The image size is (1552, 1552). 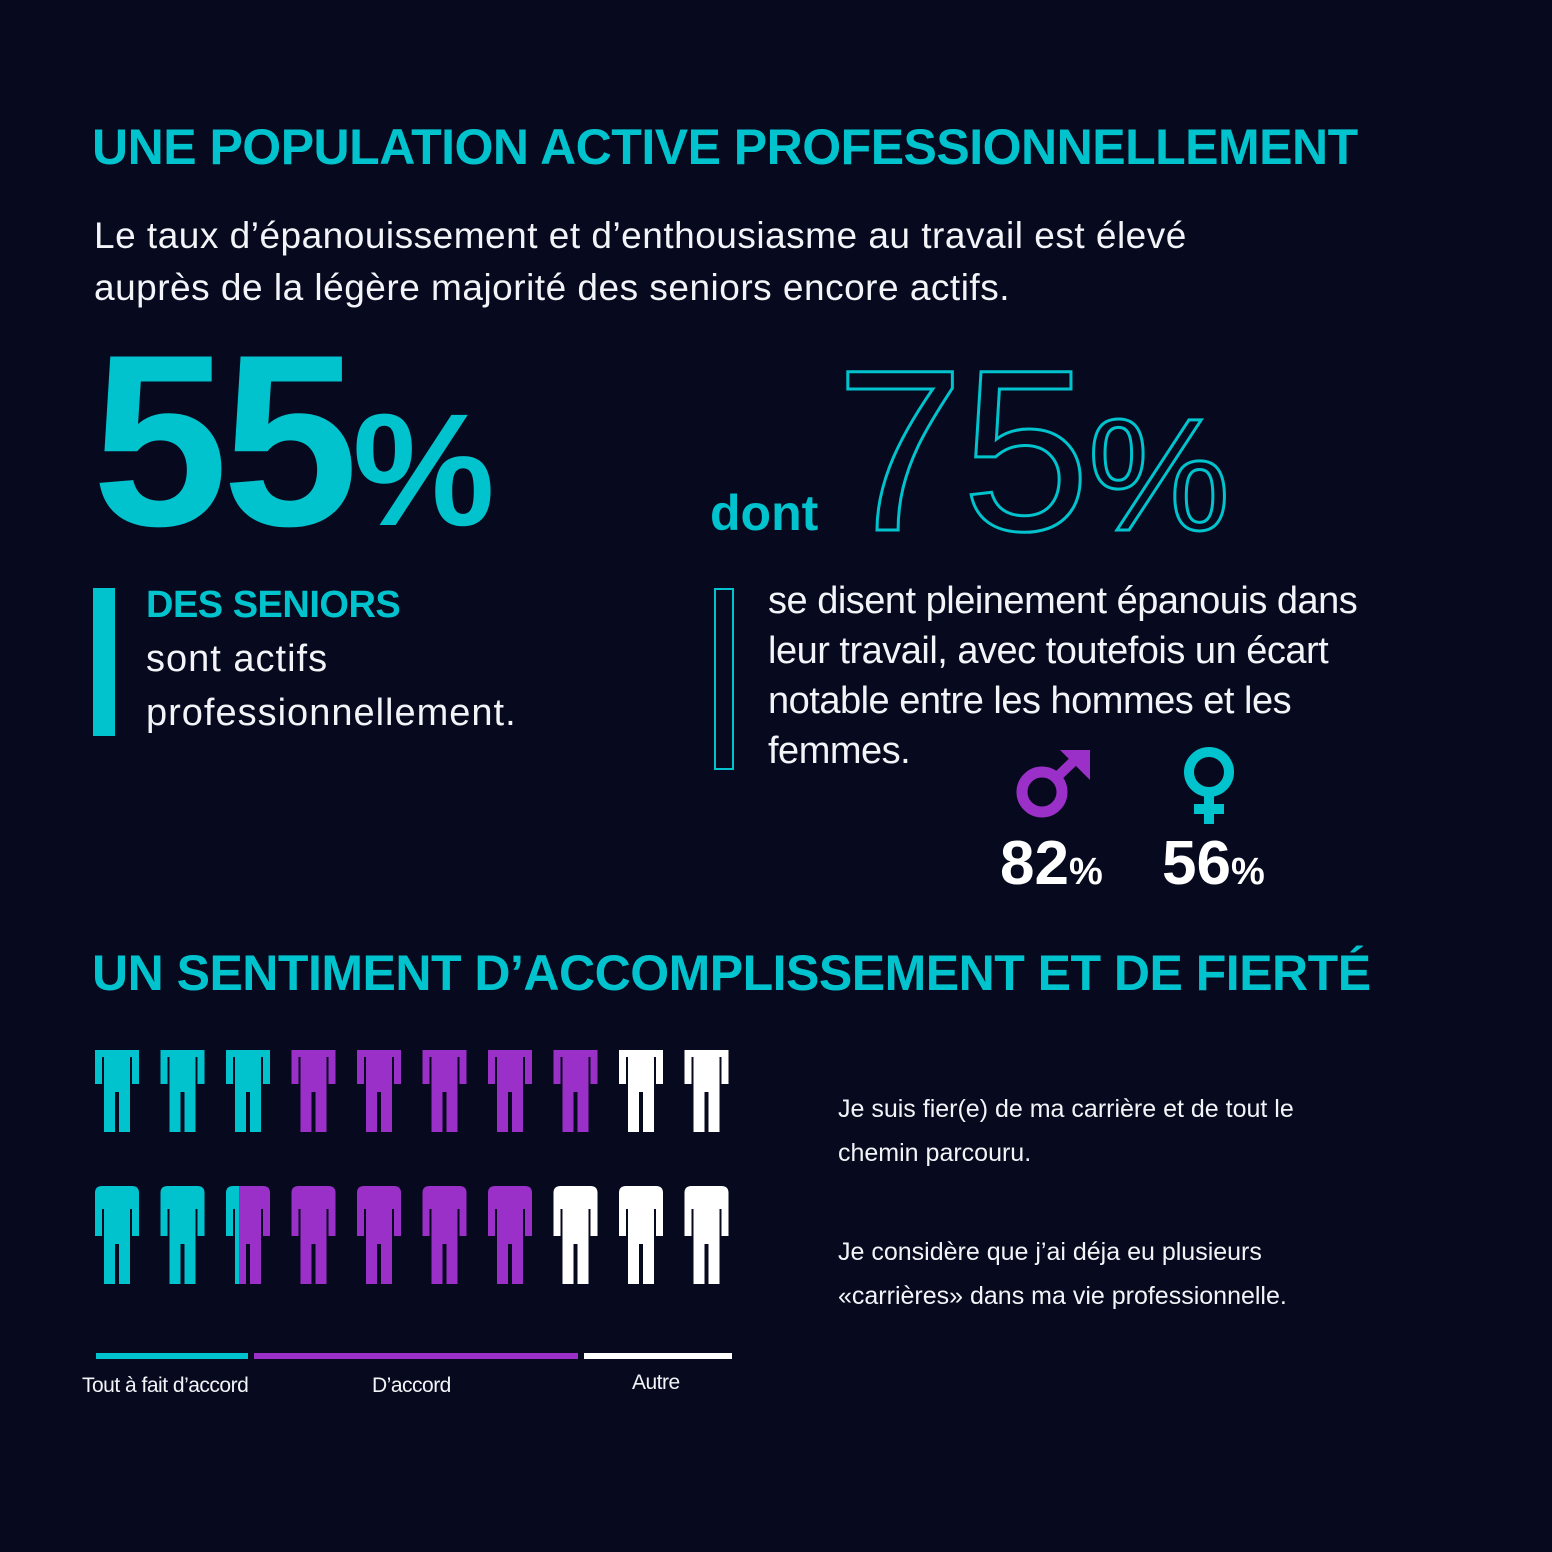 I want to click on statement-line: Je considère que j’ai déja eu plusieurs, so click(x=1050, y=1252).